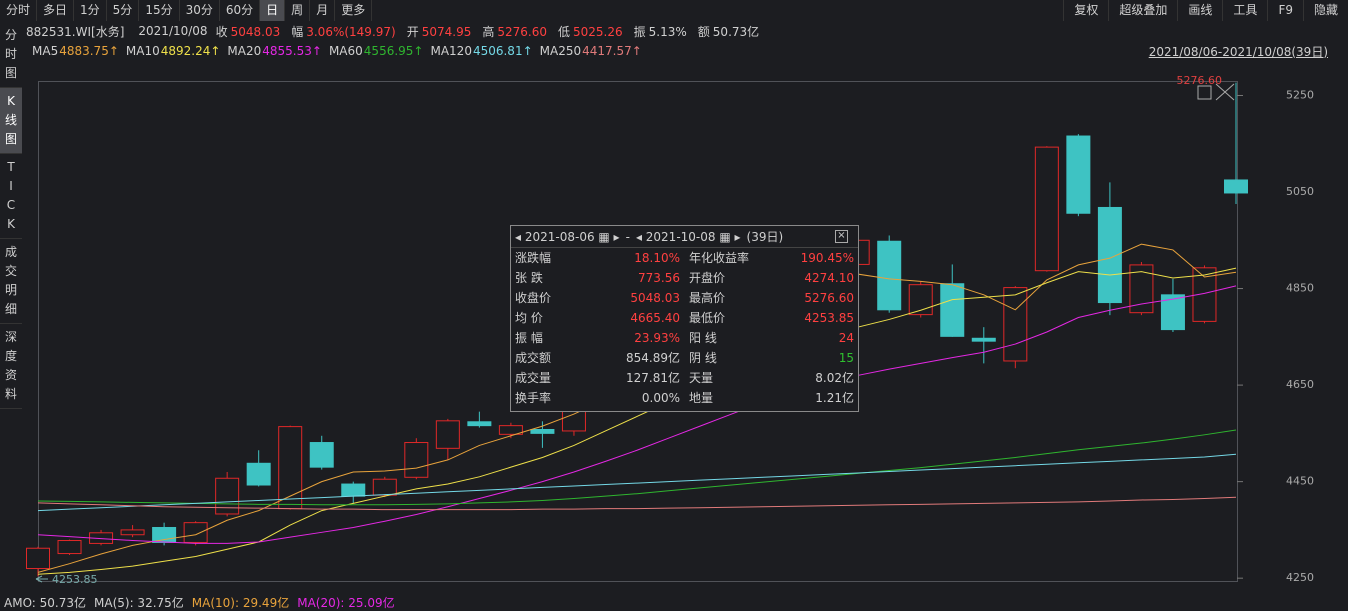 The image size is (1348, 611). I want to click on quote-label: 低, so click(564, 31).